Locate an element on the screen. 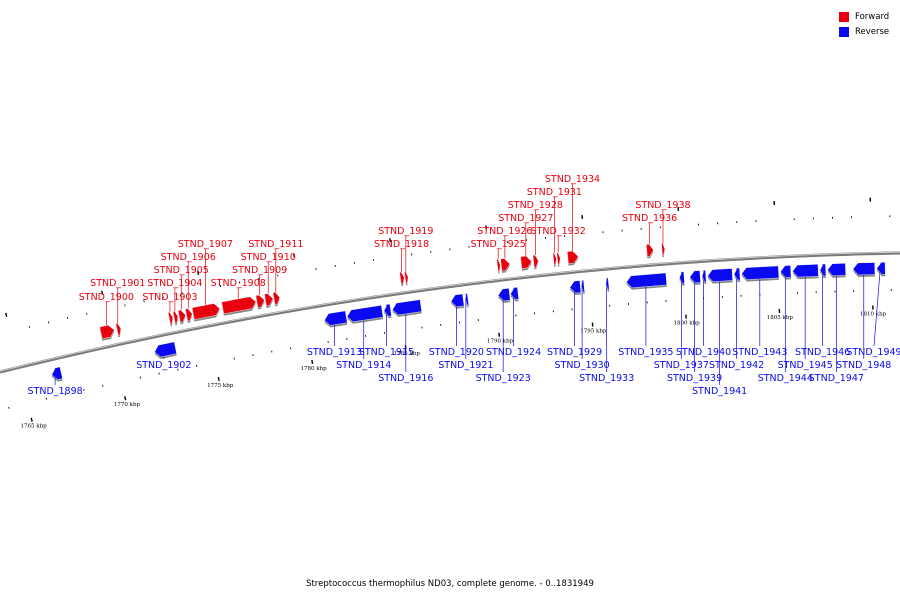 The width and height of the screenshot is (900, 600). gene-stnd-1949 is located at coordinates (881, 268).